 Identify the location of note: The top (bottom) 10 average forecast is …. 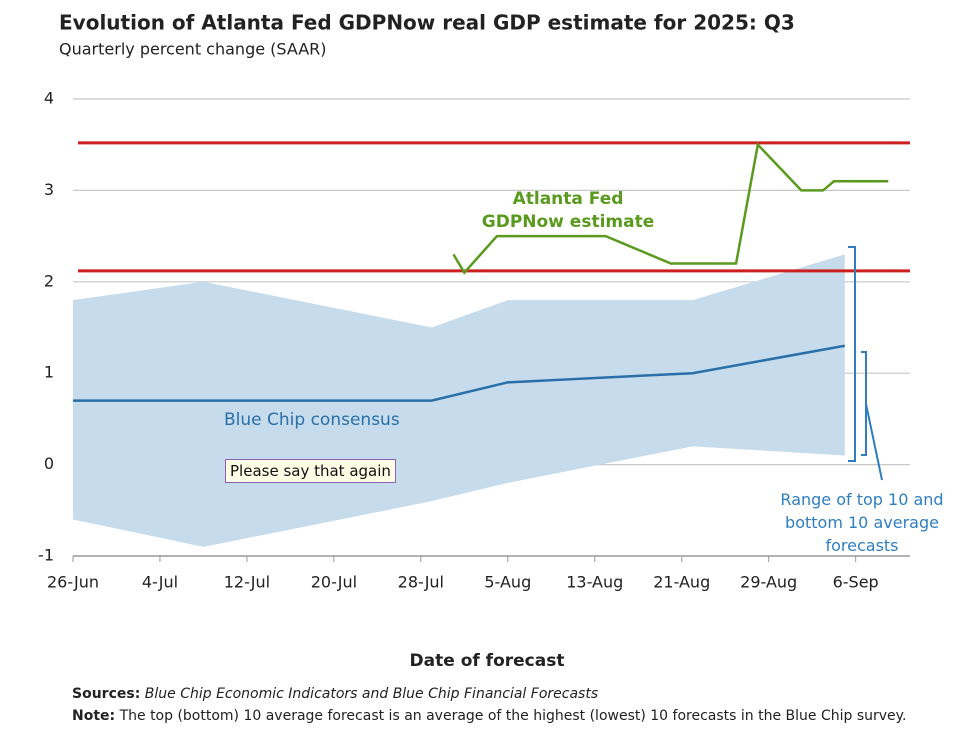
(513, 716).